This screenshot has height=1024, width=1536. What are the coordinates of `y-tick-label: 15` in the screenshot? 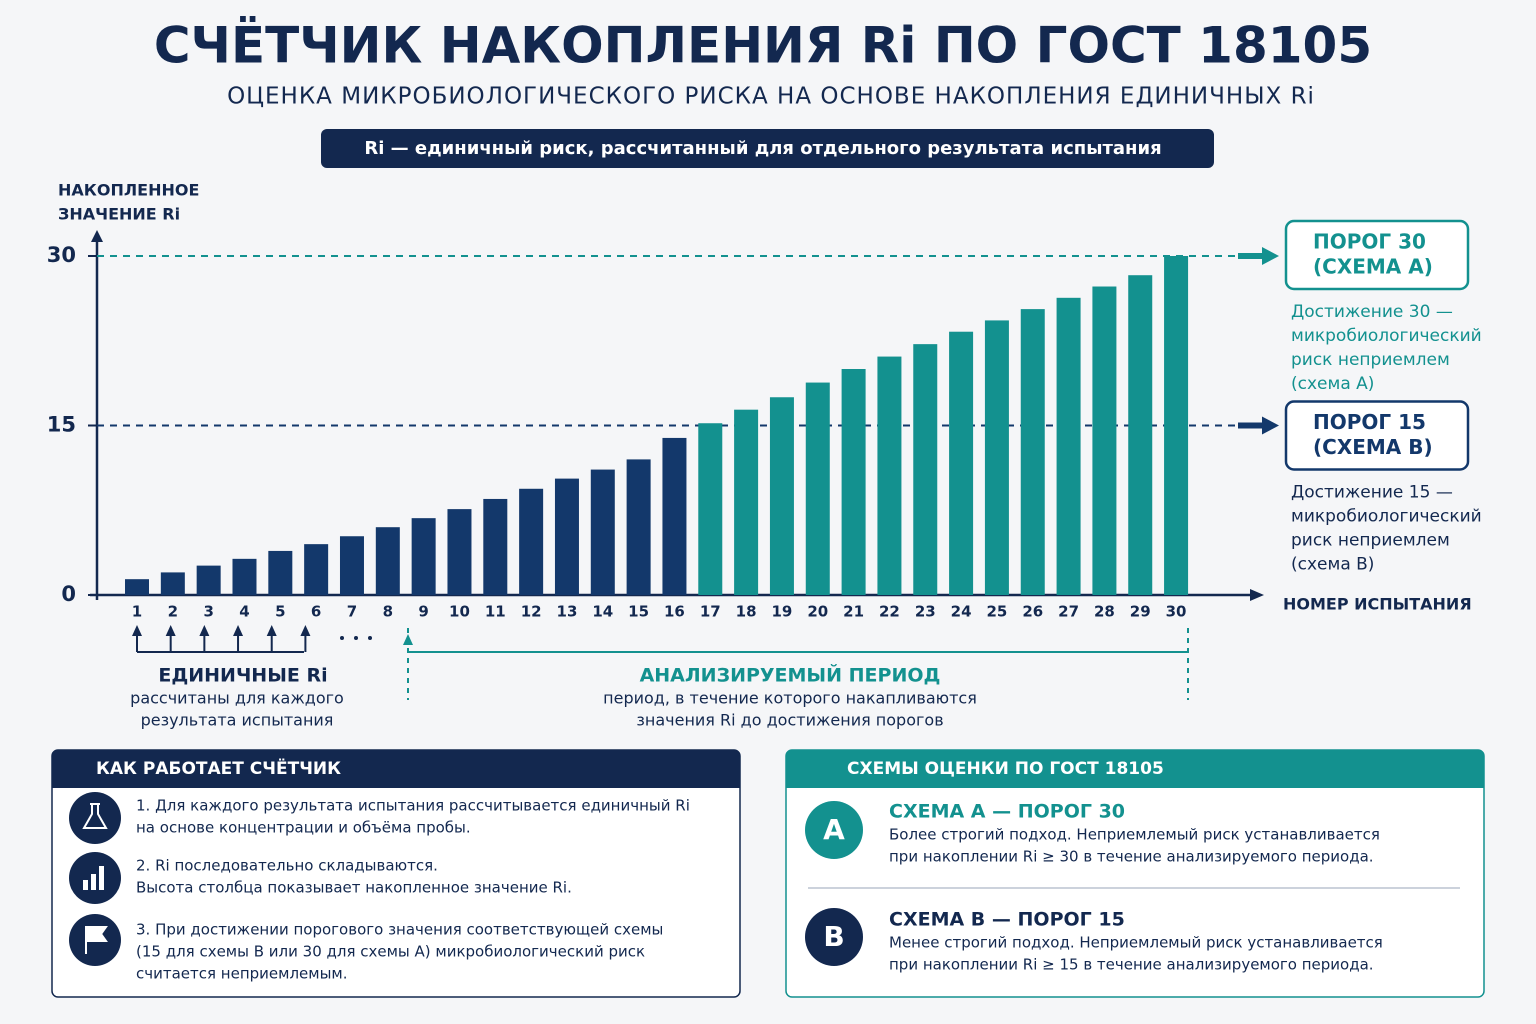 It's located at (61, 425).